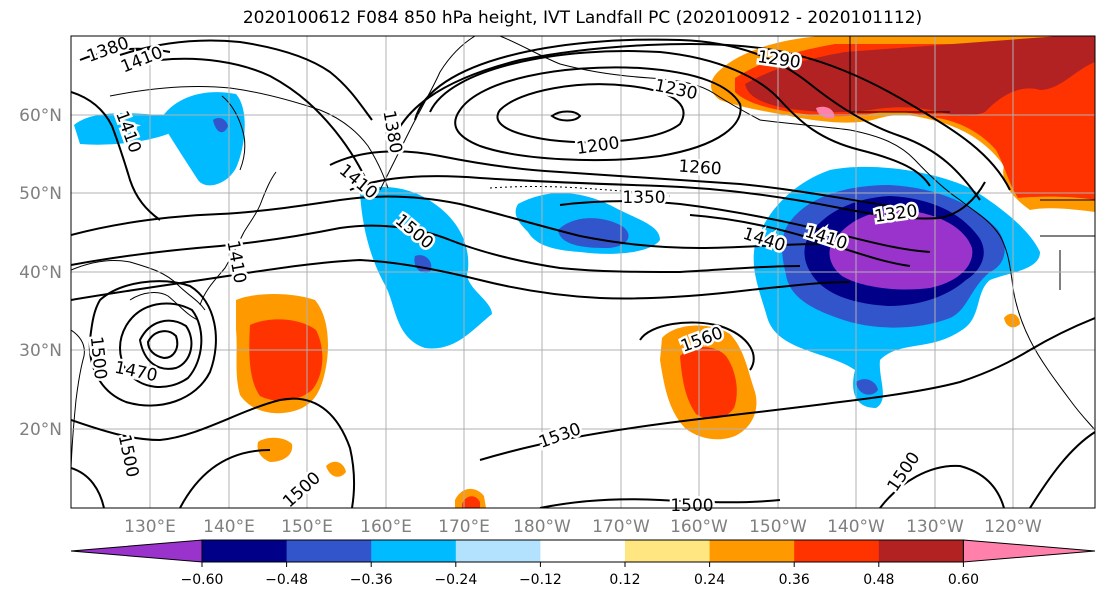  Describe the element at coordinates (164, 306) in the screenshot. I see `korea-coast` at that location.